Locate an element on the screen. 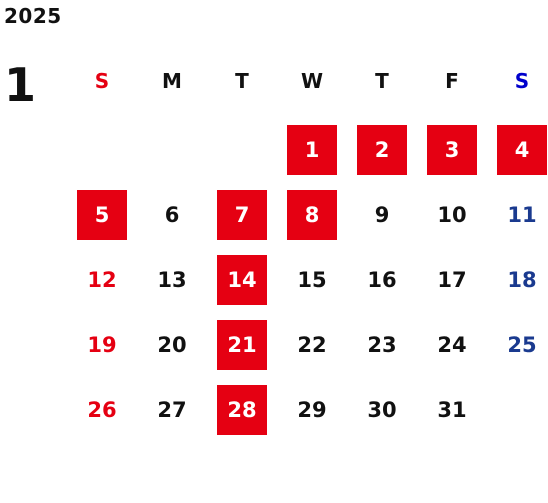  calendar-day-13: 13 is located at coordinates (172, 280).